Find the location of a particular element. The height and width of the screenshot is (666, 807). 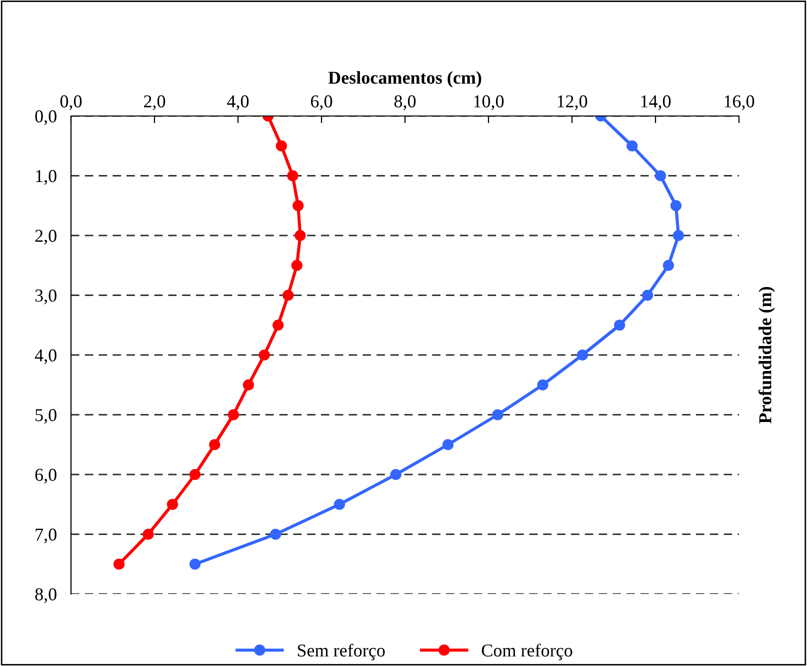

x-tick-label: 16,0 is located at coordinates (739, 102).